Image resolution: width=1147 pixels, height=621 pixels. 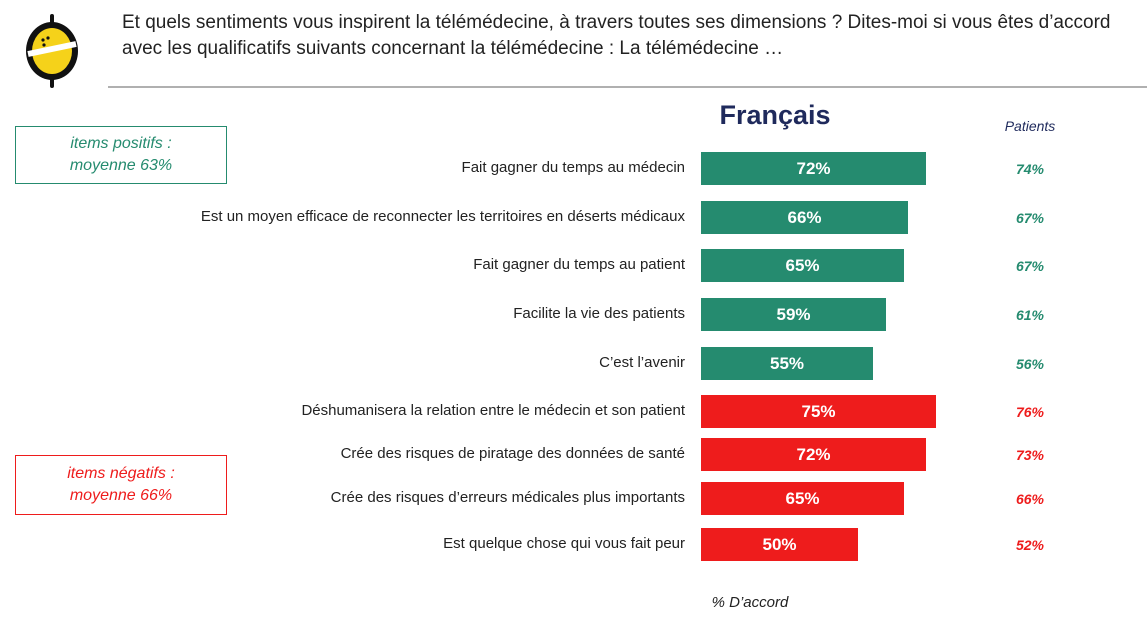 I want to click on bar-value-label: 59%, so click(x=793, y=314).